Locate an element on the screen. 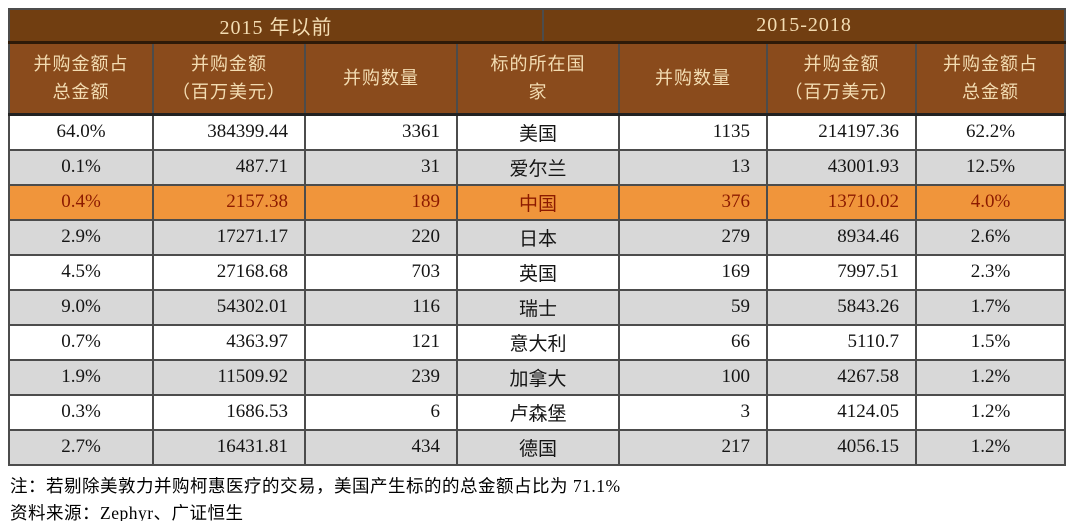 This screenshot has width=1080, height=521. cell-pre-amount: 17271.17 is located at coordinates (229, 237).